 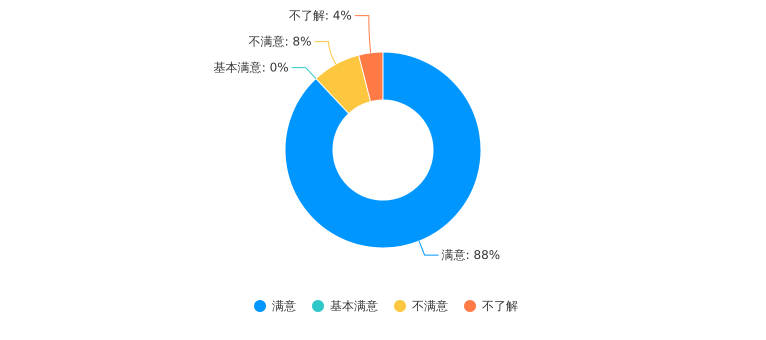 I want to click on data-label: 满意: 88%, so click(x=471, y=255).